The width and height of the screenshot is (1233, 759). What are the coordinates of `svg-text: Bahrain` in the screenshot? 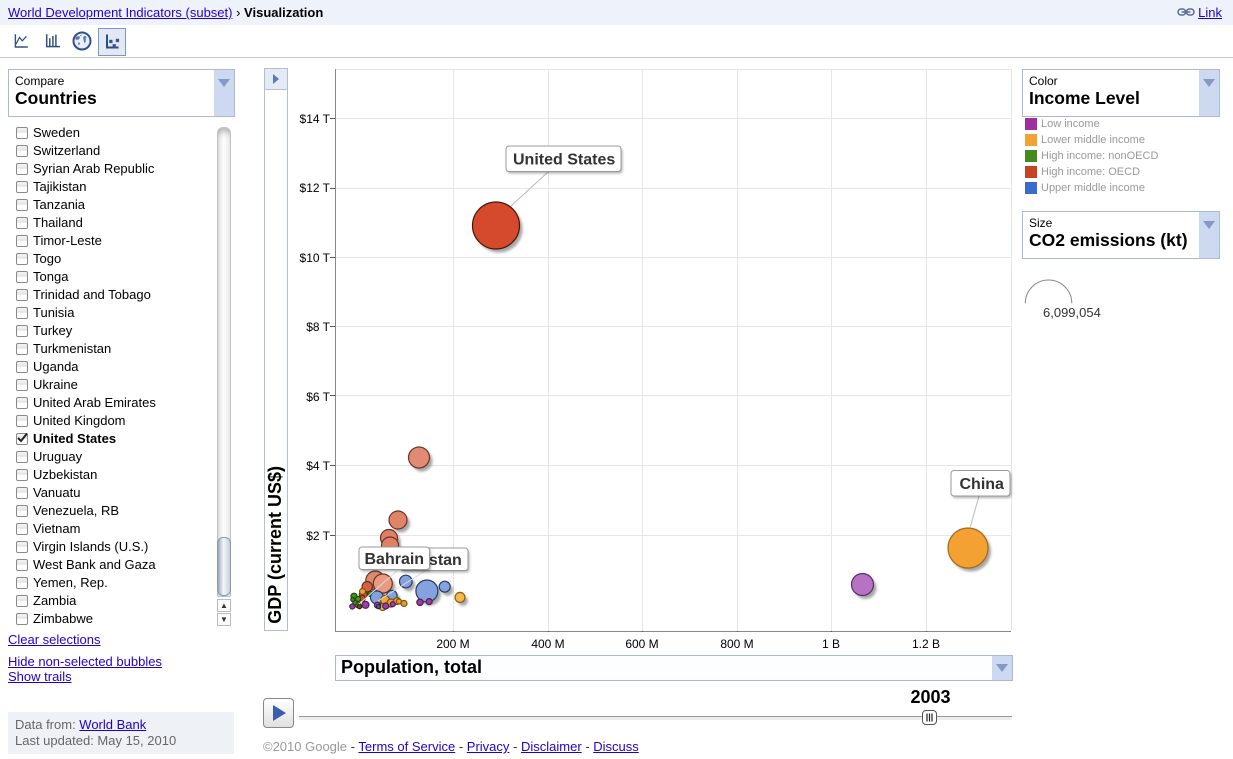 It's located at (395, 559).